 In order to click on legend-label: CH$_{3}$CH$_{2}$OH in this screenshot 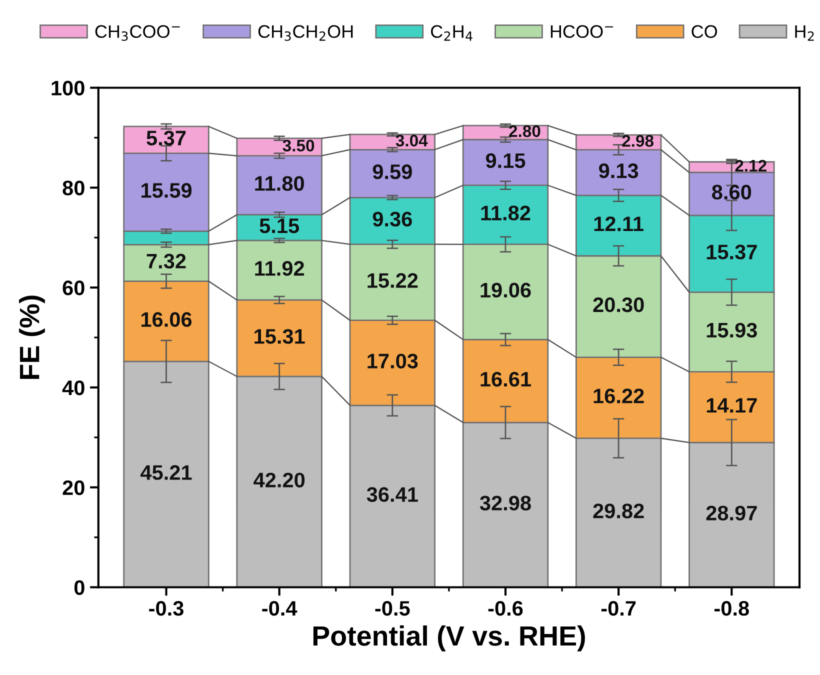, I will do `click(305, 33)`.